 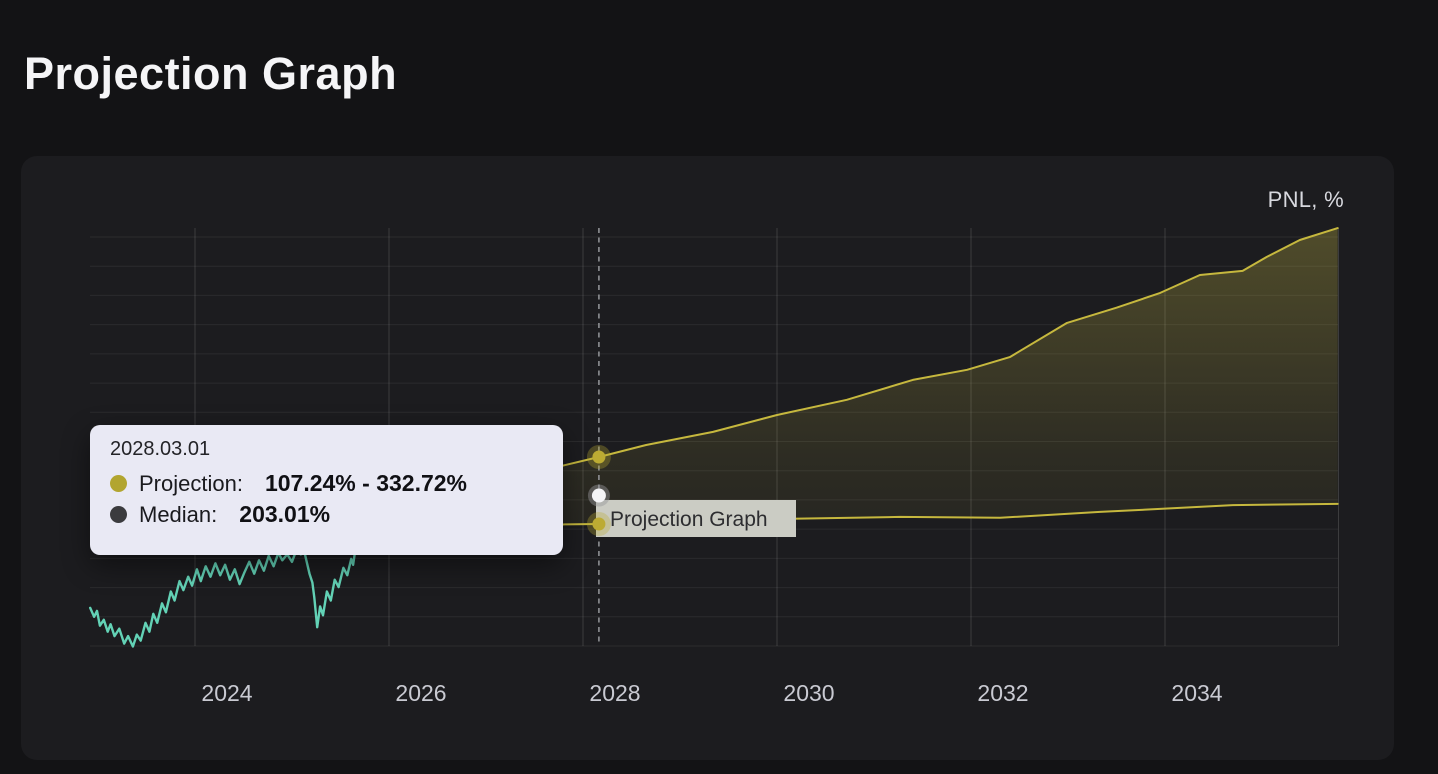 I want to click on series-label-flag: Projection Graph, so click(x=696, y=518).